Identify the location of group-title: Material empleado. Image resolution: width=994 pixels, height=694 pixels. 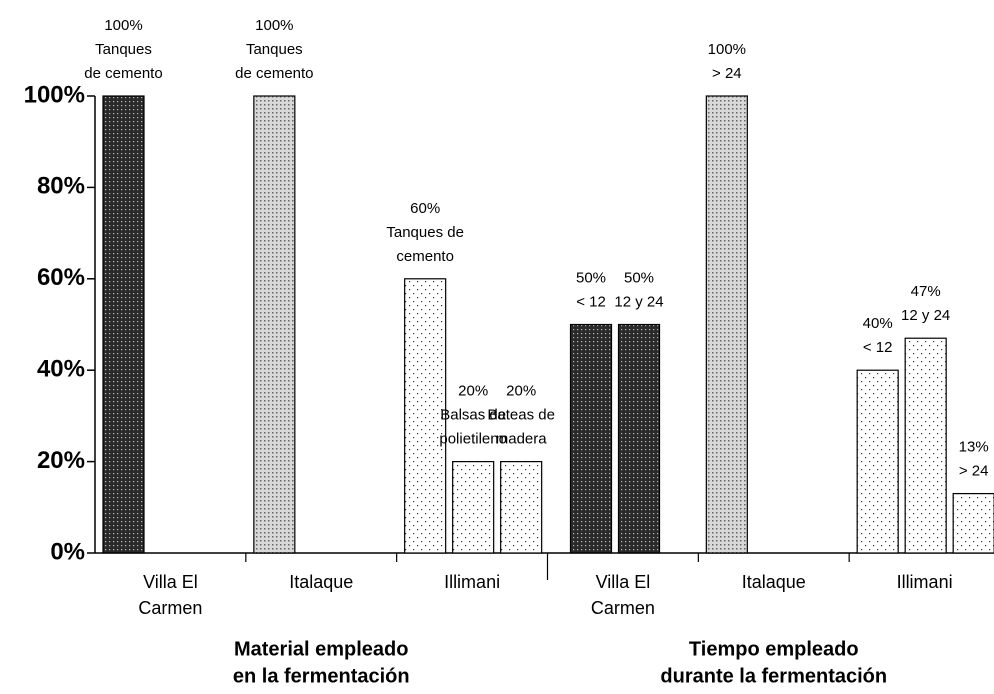
(321, 649).